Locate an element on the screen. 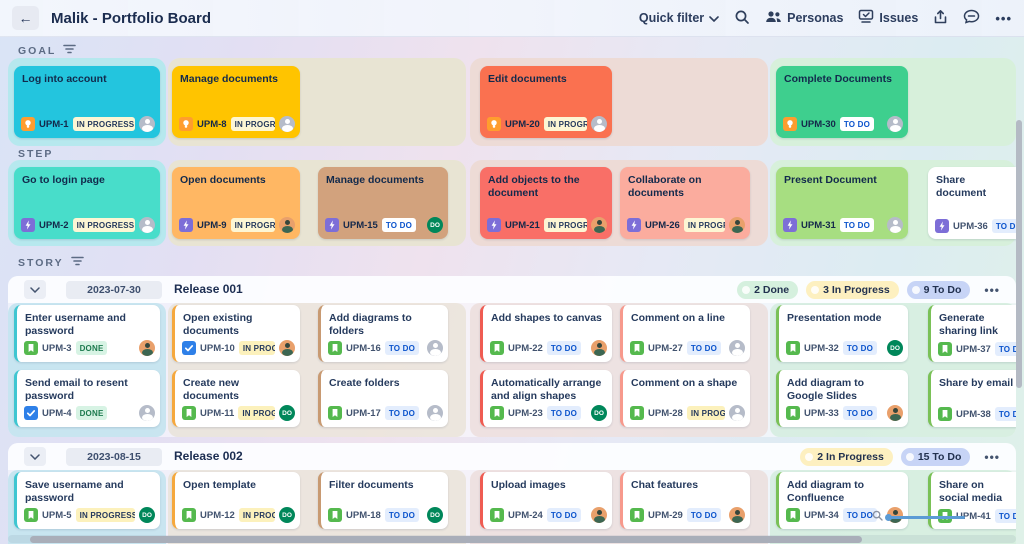 The width and height of the screenshot is (1024, 544). card-title: Upload images is located at coordinates (528, 485).